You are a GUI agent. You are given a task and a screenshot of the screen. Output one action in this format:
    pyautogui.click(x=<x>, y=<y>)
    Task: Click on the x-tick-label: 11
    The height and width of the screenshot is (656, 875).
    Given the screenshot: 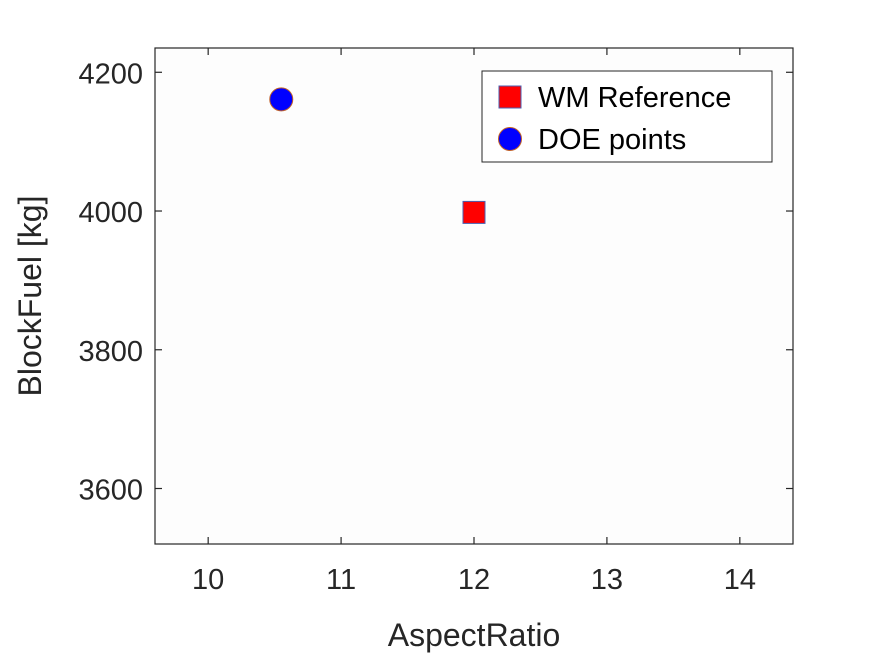 What is the action you would take?
    pyautogui.click(x=341, y=580)
    